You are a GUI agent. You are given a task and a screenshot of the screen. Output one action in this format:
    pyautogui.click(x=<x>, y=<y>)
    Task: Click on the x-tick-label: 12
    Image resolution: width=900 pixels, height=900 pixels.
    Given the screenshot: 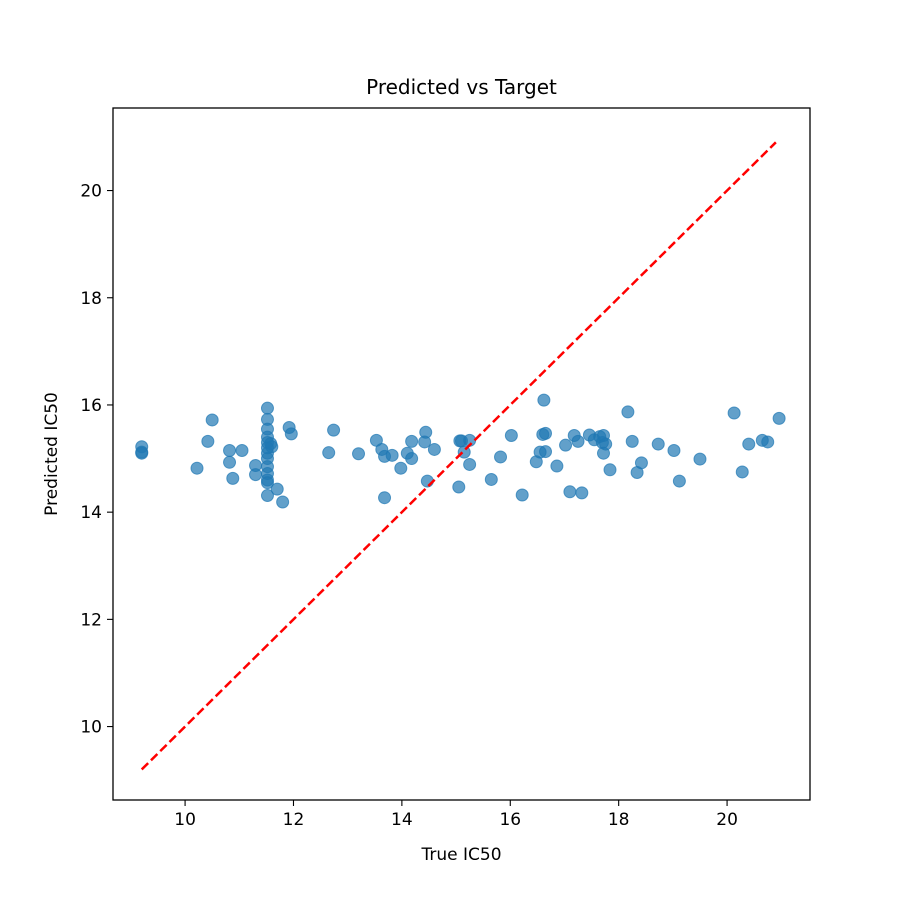 What is the action you would take?
    pyautogui.click(x=294, y=820)
    